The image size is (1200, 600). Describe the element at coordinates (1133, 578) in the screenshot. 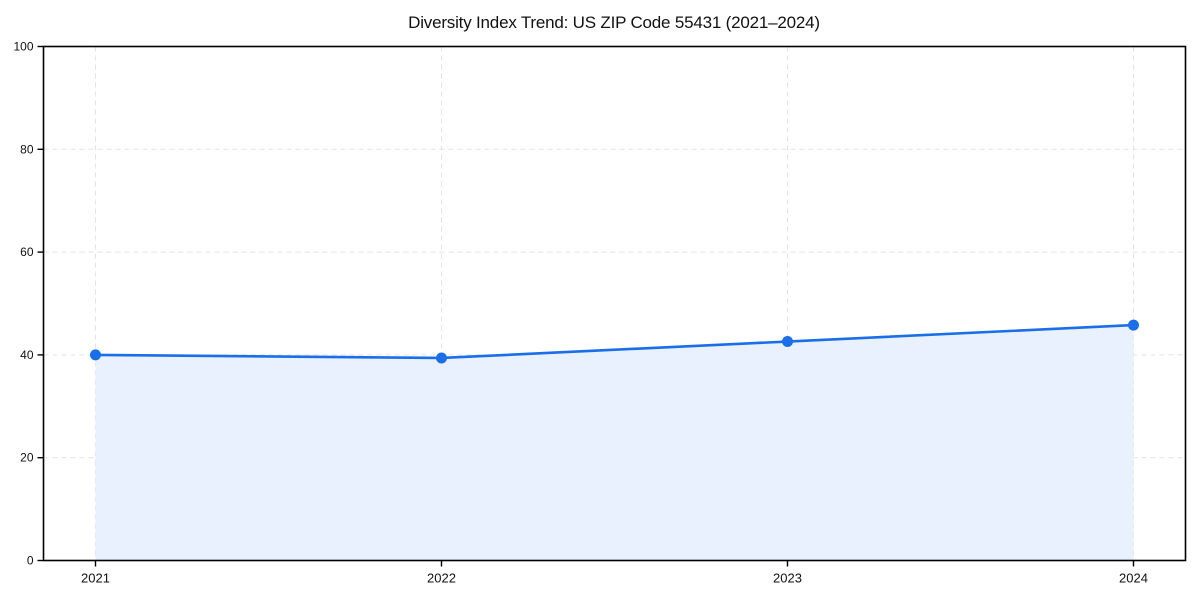

I see `x-tick-label: 2024` at that location.